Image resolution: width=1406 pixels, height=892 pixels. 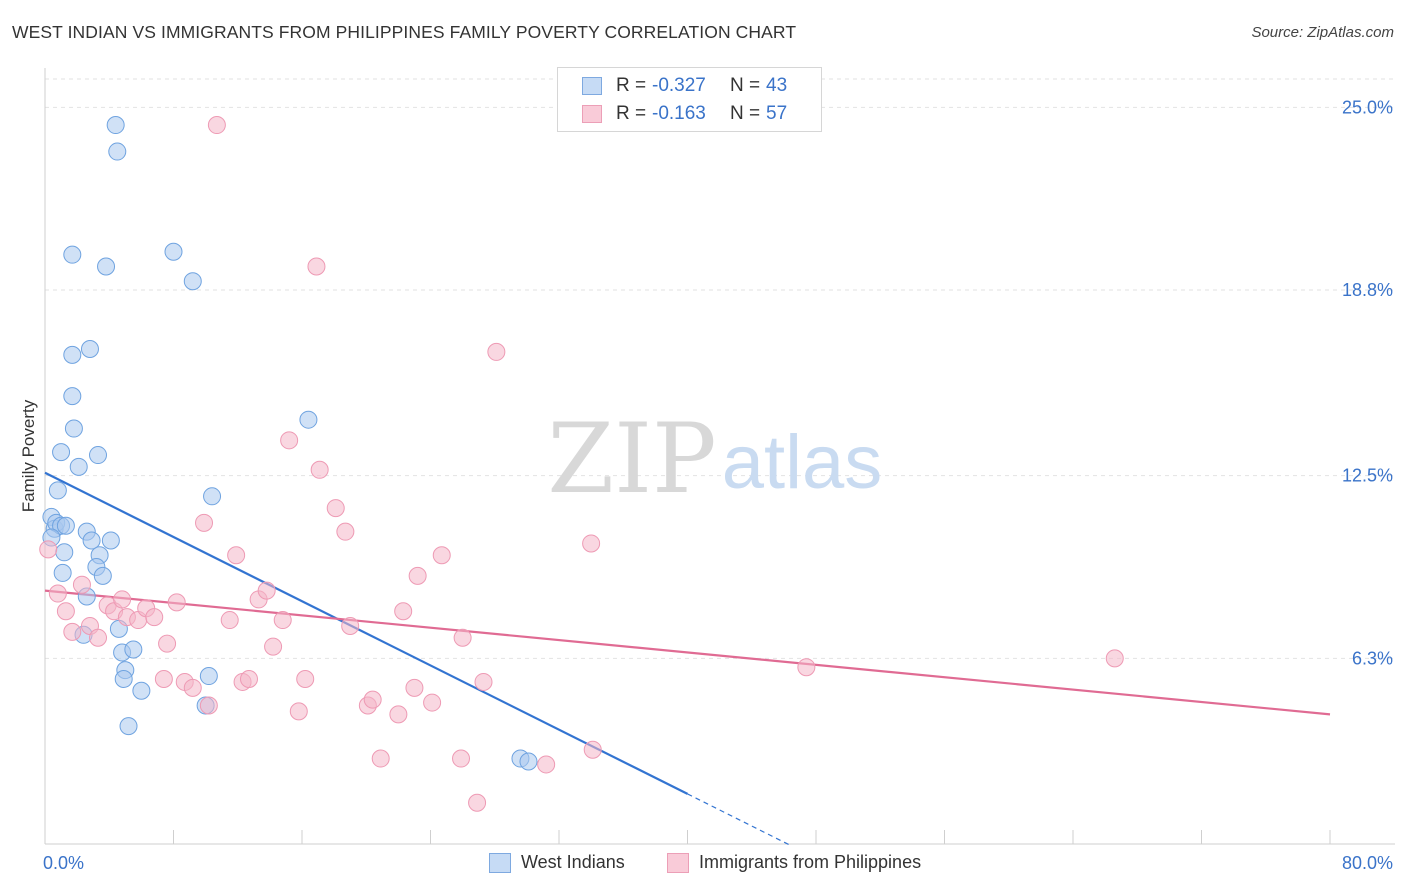 What do you see at coordinates (1322, 32) in the screenshot?
I see `source-label: Source: ZipAtlas.com` at bounding box center [1322, 32].